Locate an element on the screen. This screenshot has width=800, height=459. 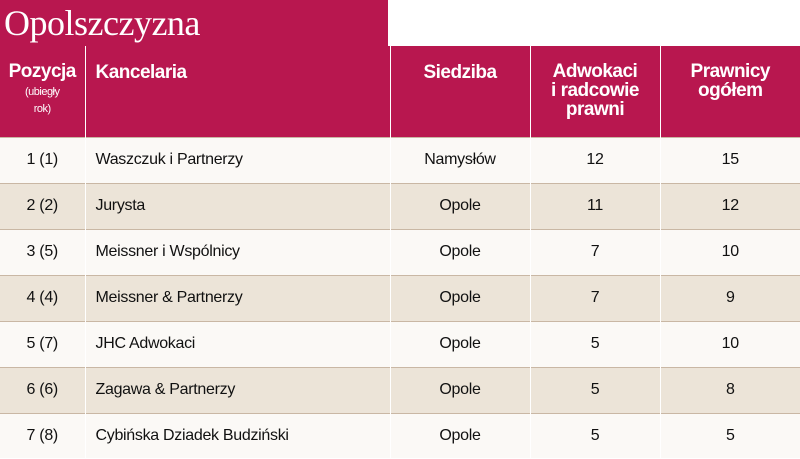
cell-lawyers: 11 is located at coordinates (595, 205).